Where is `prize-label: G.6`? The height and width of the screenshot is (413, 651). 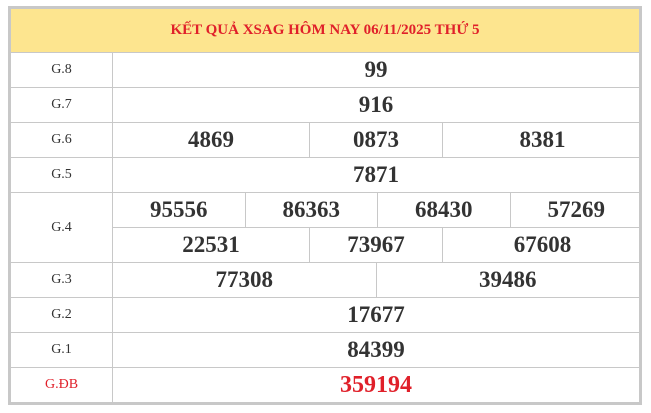 prize-label: G.6 is located at coordinates (62, 140).